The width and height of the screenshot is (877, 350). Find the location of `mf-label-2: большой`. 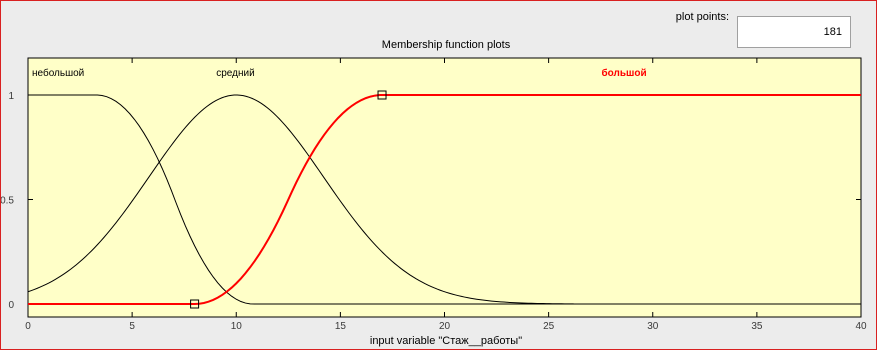

mf-label-2: большой is located at coordinates (624, 73).